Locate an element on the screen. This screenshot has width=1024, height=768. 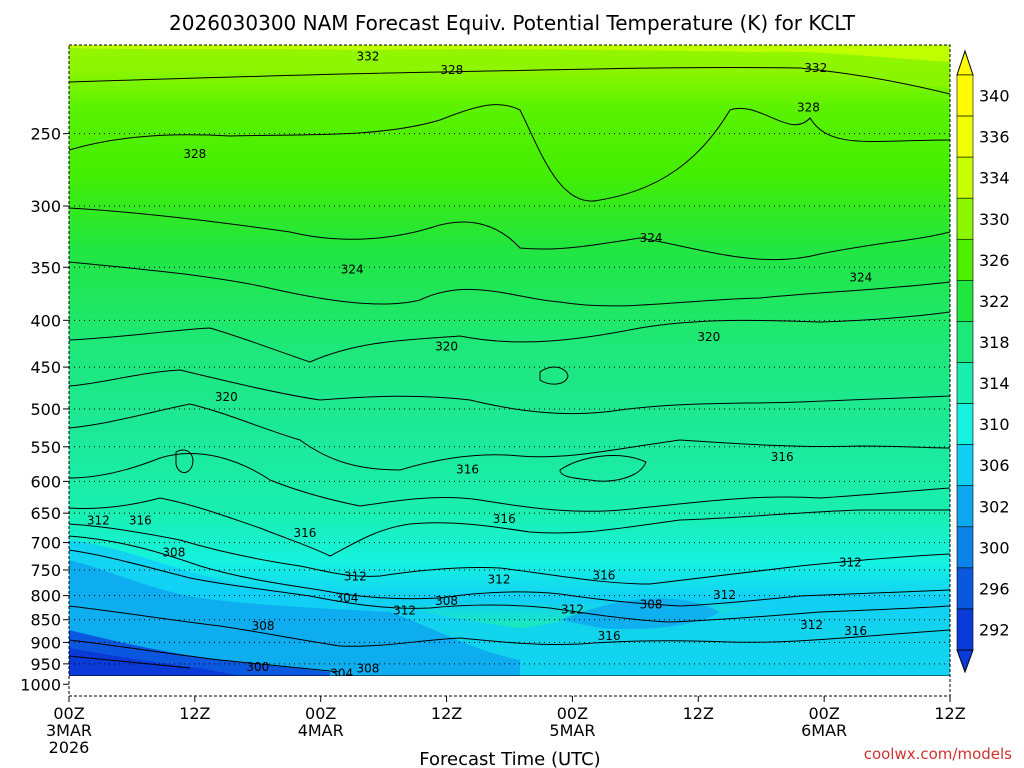
colorbar-label: 306 is located at coordinates (994, 465).